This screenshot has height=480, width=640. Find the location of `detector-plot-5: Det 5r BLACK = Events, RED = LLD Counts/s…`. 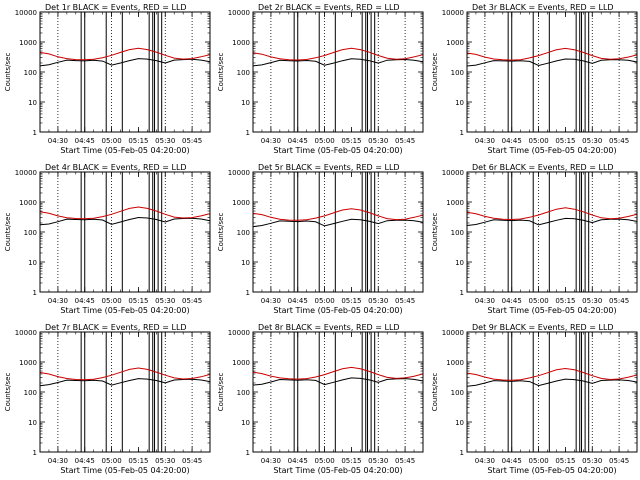

detector-plot-5: Det 5r BLACK = Events, RED = LLD Counts/s… is located at coordinates (320, 239).